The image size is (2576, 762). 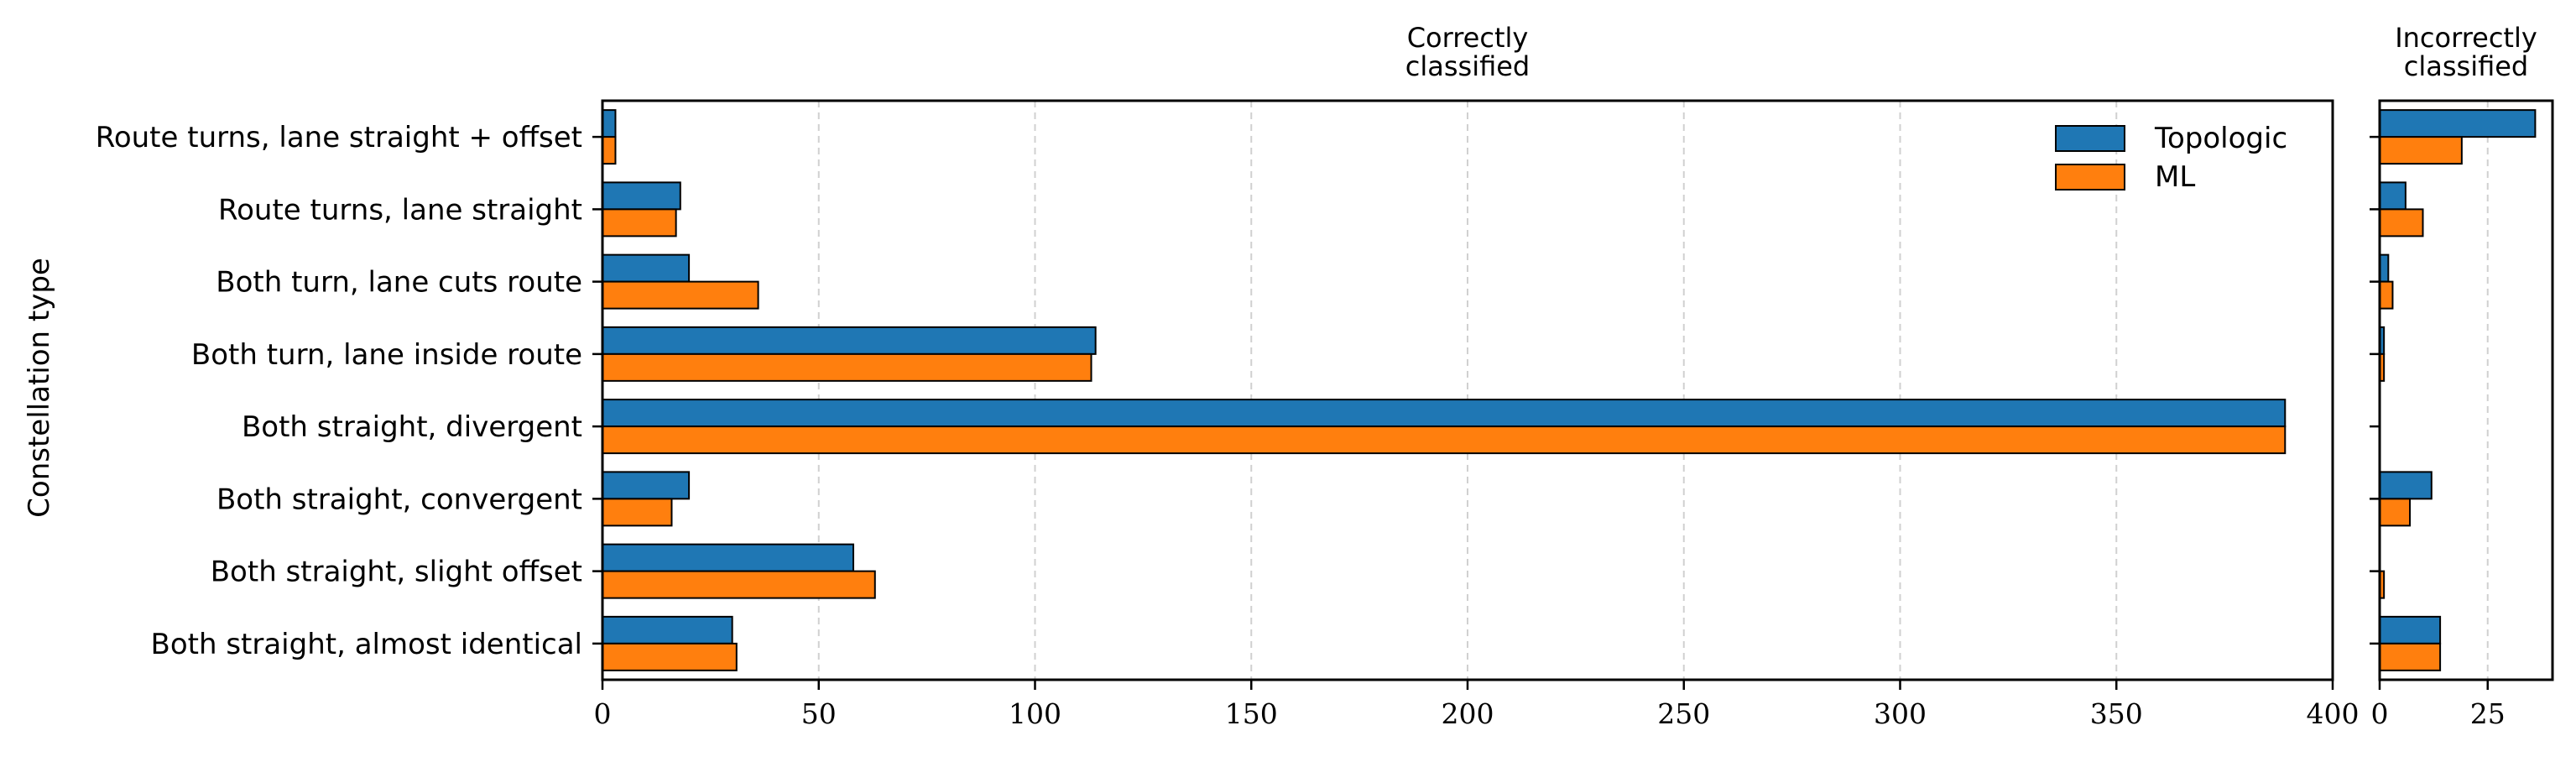 I want to click on bar-topologic-both-straight-slight-offset, so click(x=728, y=557).